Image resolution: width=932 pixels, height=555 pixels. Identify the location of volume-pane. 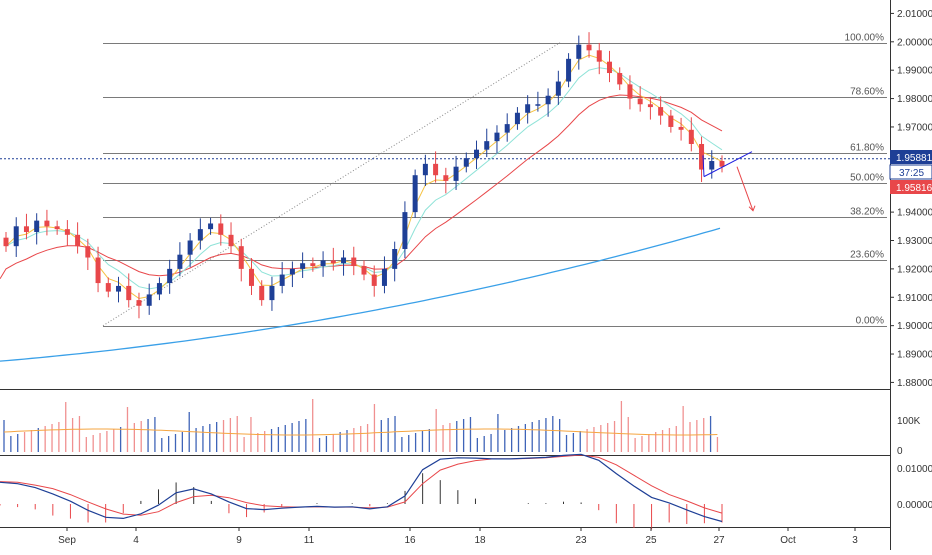
(361, 425).